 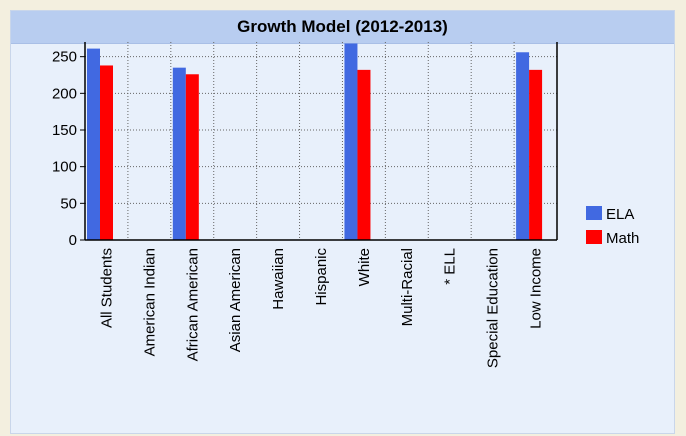 What do you see at coordinates (612, 226) in the screenshot?
I see `legend: ELA Math` at bounding box center [612, 226].